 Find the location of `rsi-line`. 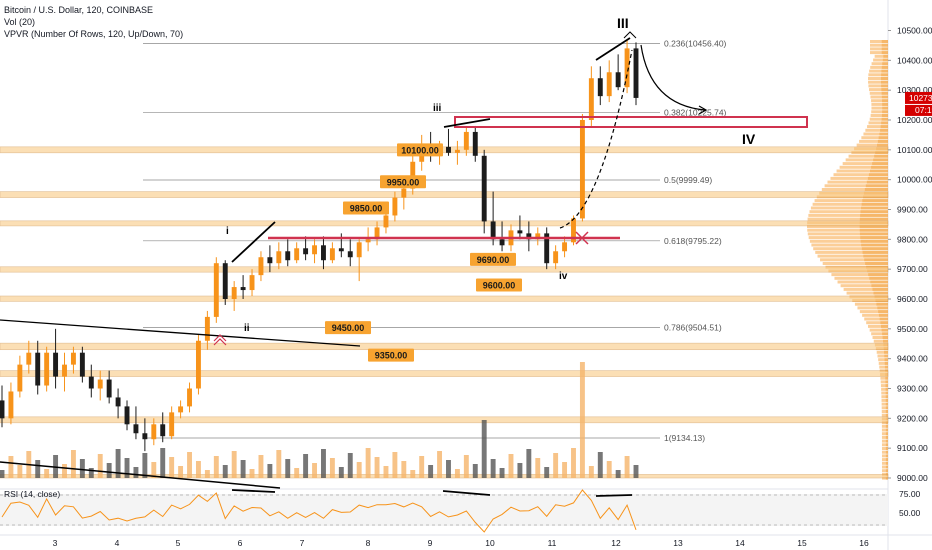

rsi-line is located at coordinates (319, 511).